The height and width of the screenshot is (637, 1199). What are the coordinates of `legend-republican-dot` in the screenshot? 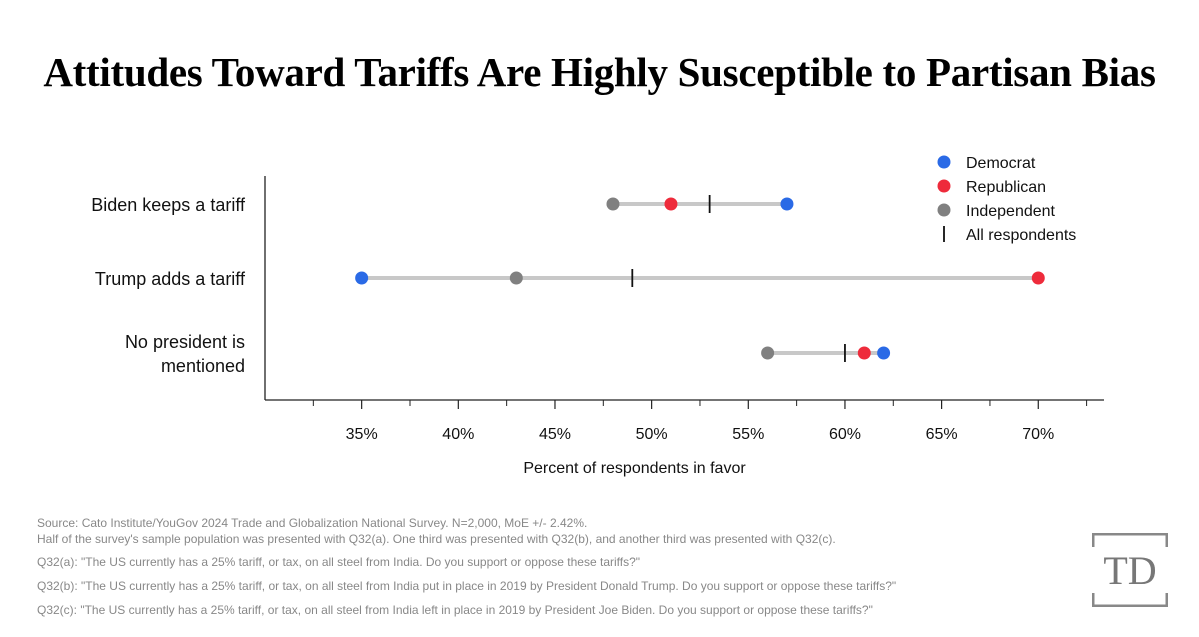 It's located at (944, 186).